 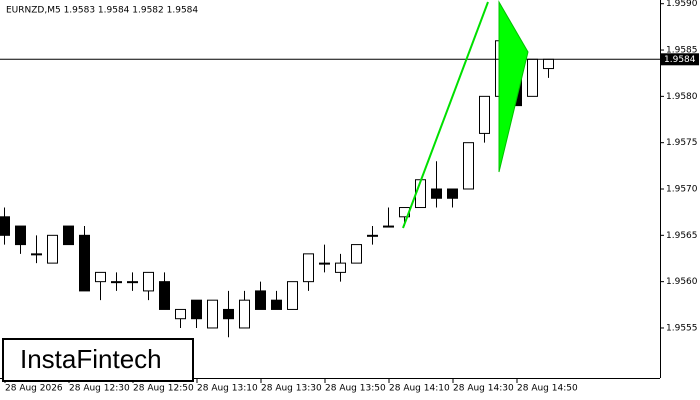 I want to click on pennant-pattern, so click(x=513, y=86).